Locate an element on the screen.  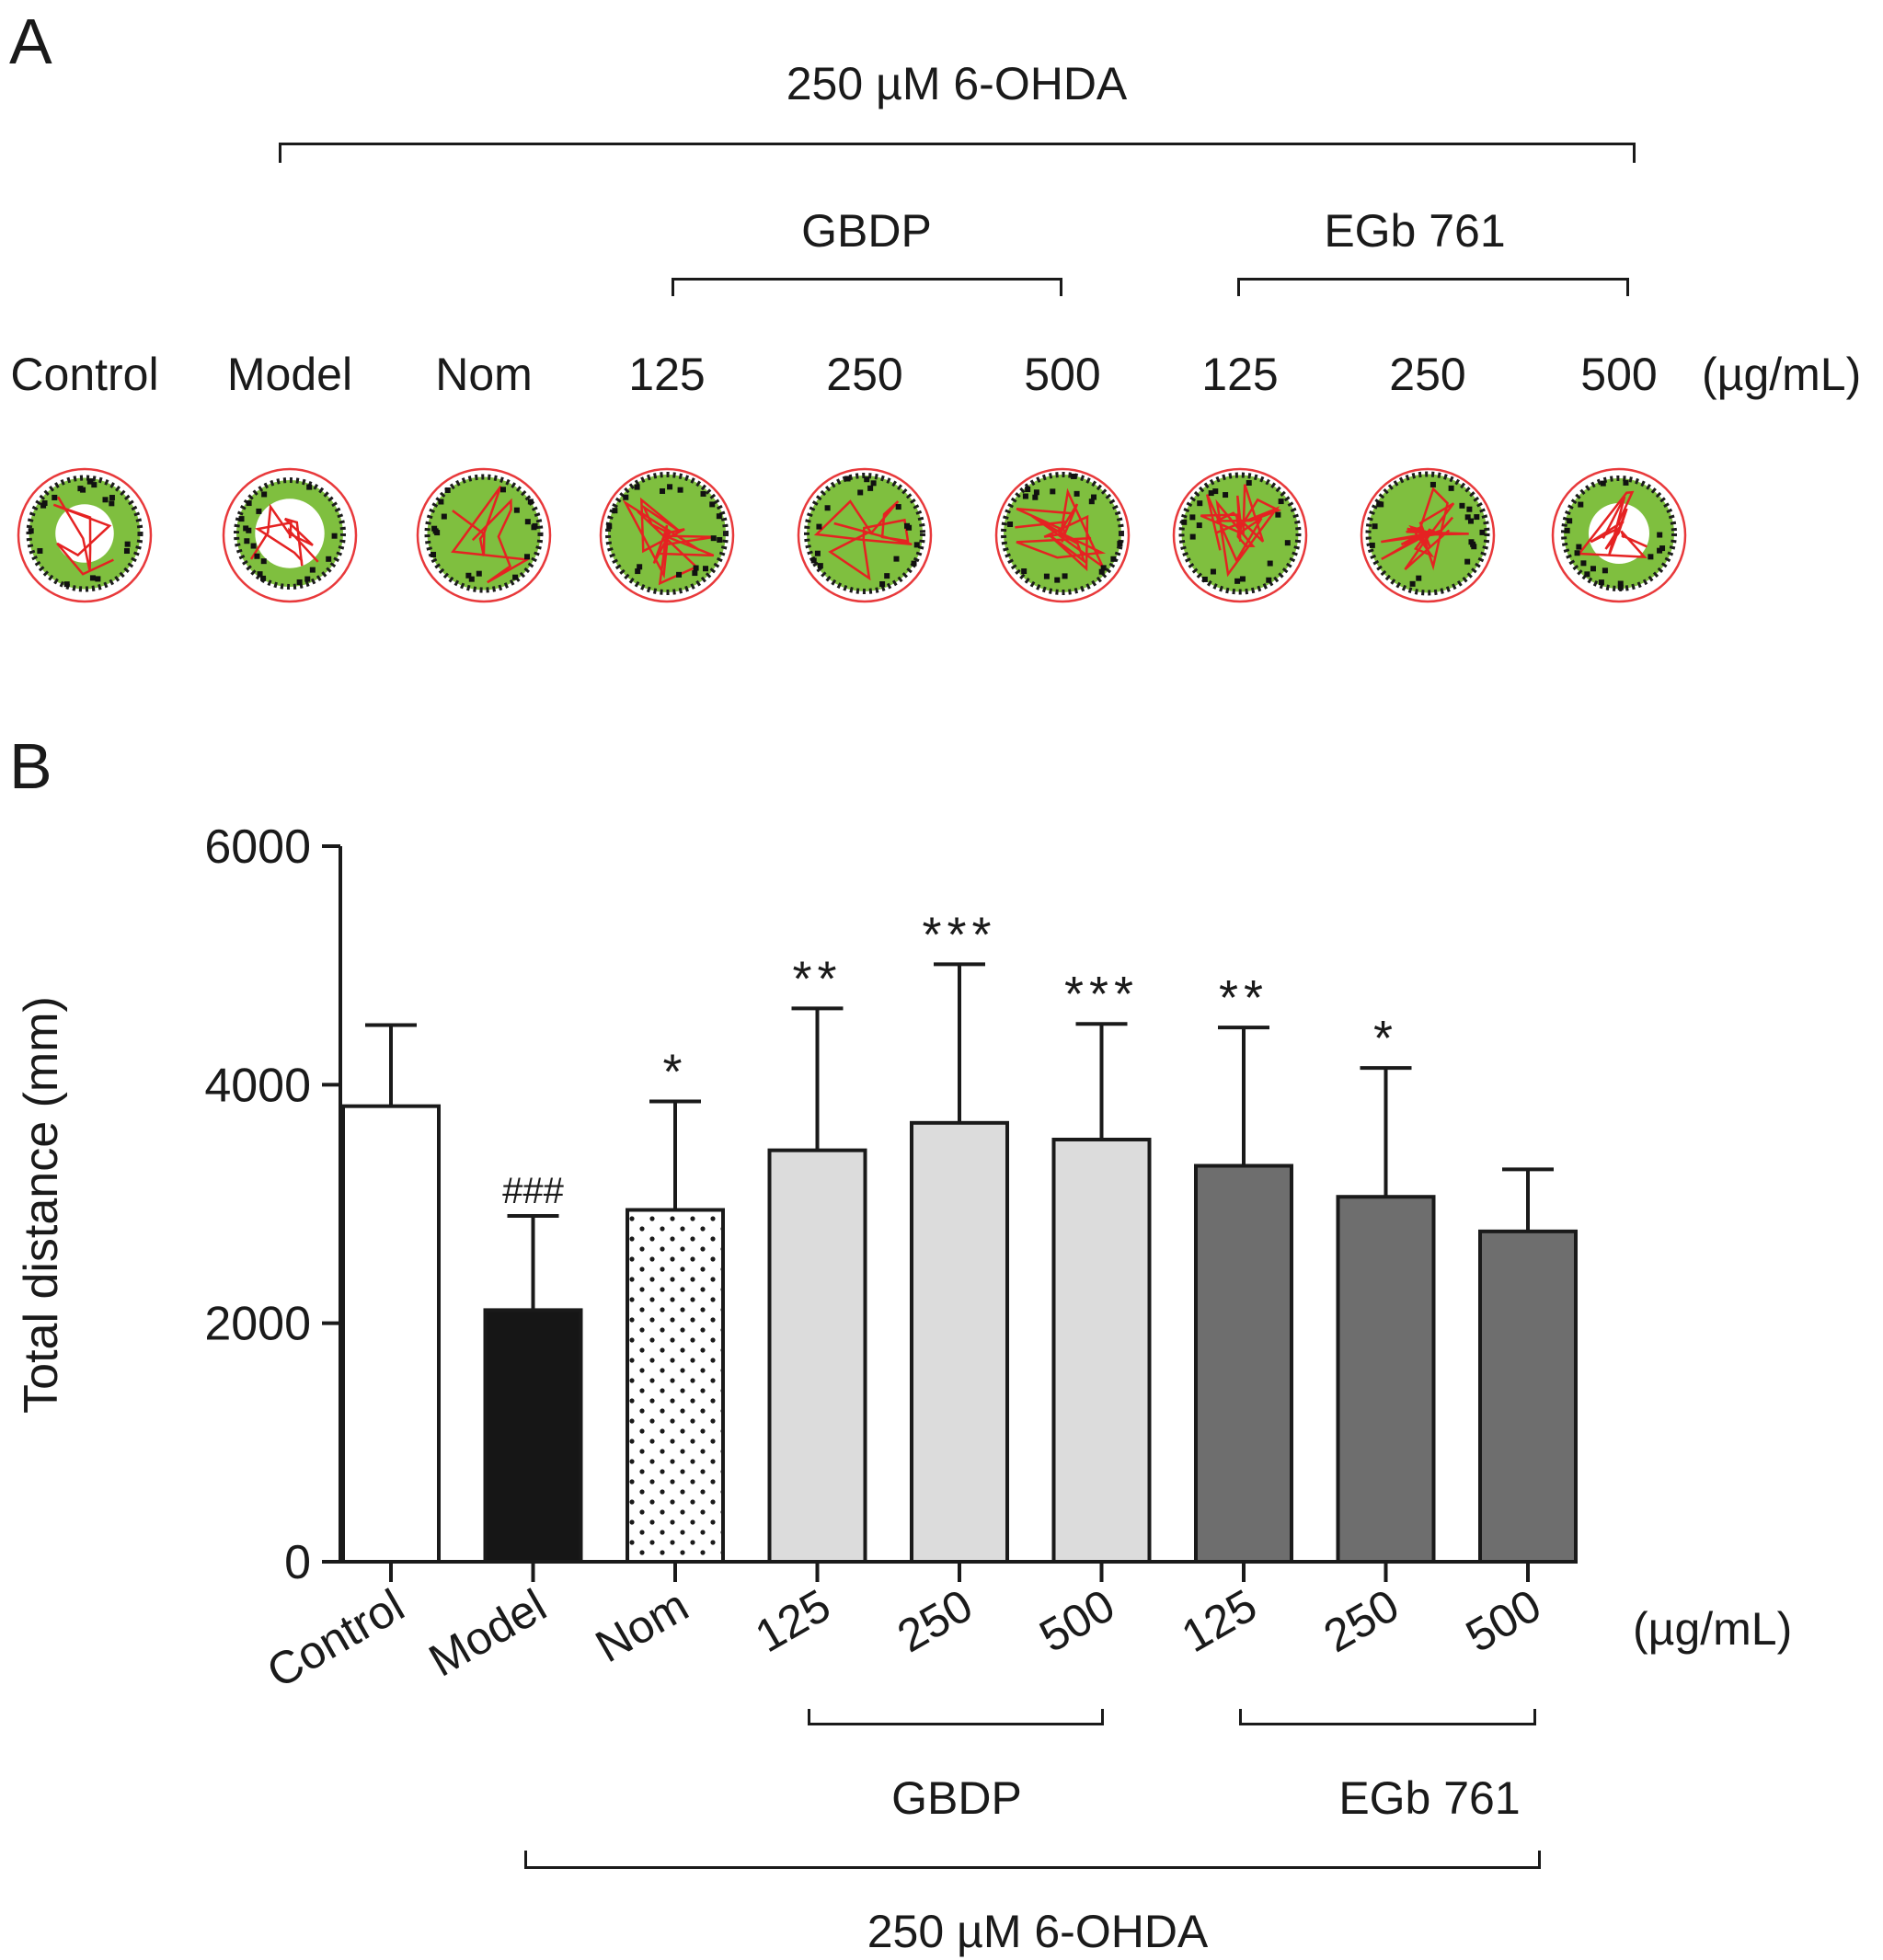
column-label: Control is located at coordinates (85, 374).